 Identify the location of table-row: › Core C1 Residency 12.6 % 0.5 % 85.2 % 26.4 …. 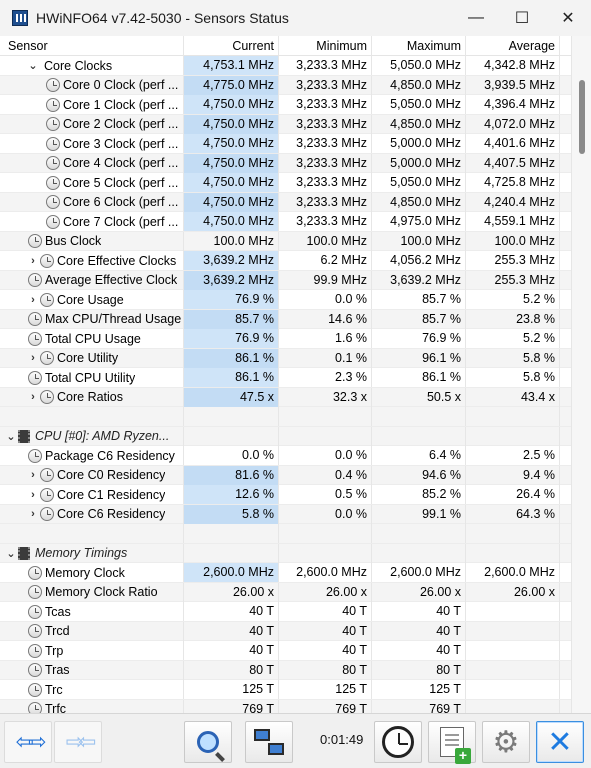
(285, 495).